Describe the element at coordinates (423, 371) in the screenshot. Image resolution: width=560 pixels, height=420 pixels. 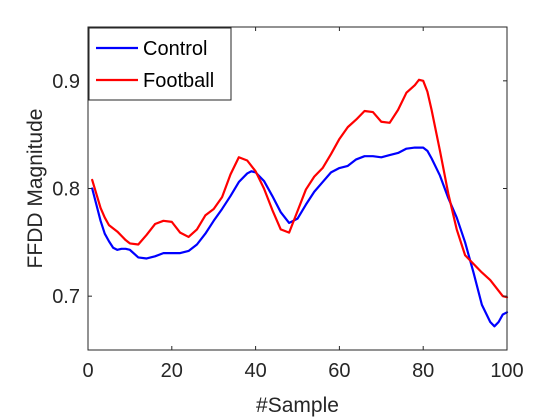
I see `x-tick-label: 80` at that location.